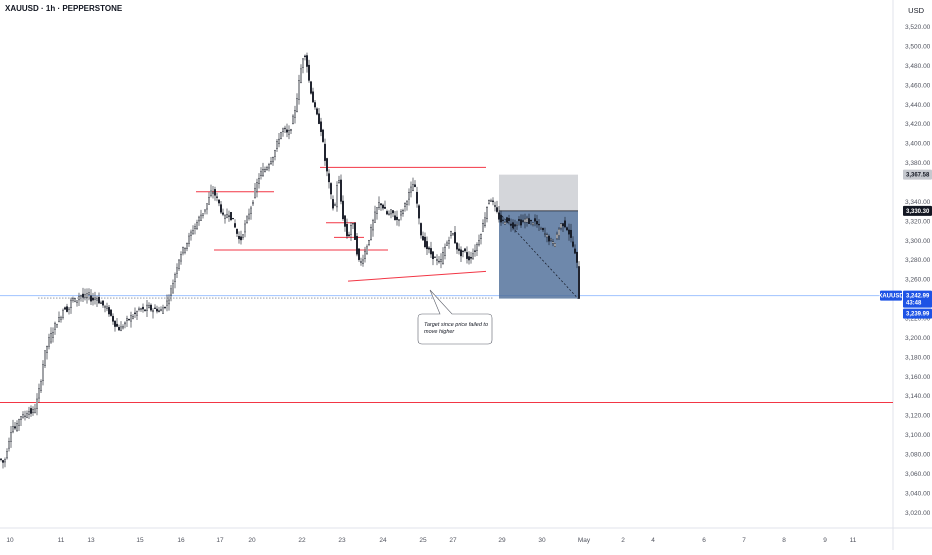  I want to click on stop-loss-zone, so click(538, 192).